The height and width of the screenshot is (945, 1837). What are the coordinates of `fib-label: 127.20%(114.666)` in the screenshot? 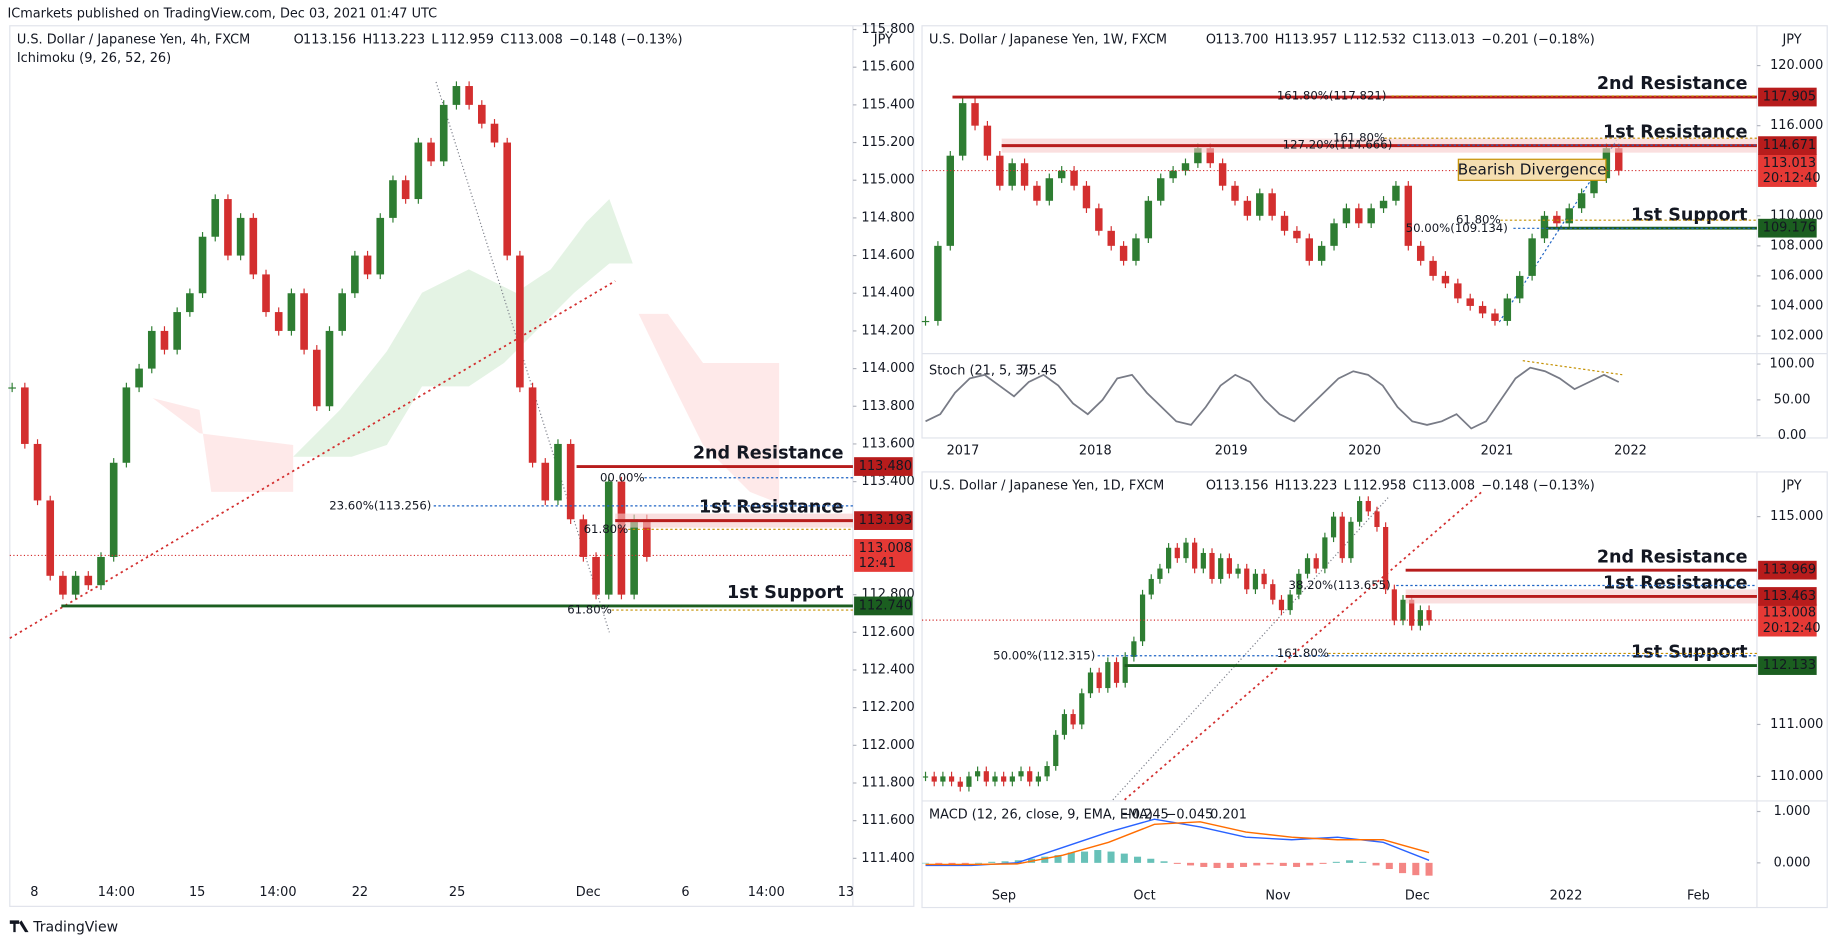 It's located at (1338, 145).